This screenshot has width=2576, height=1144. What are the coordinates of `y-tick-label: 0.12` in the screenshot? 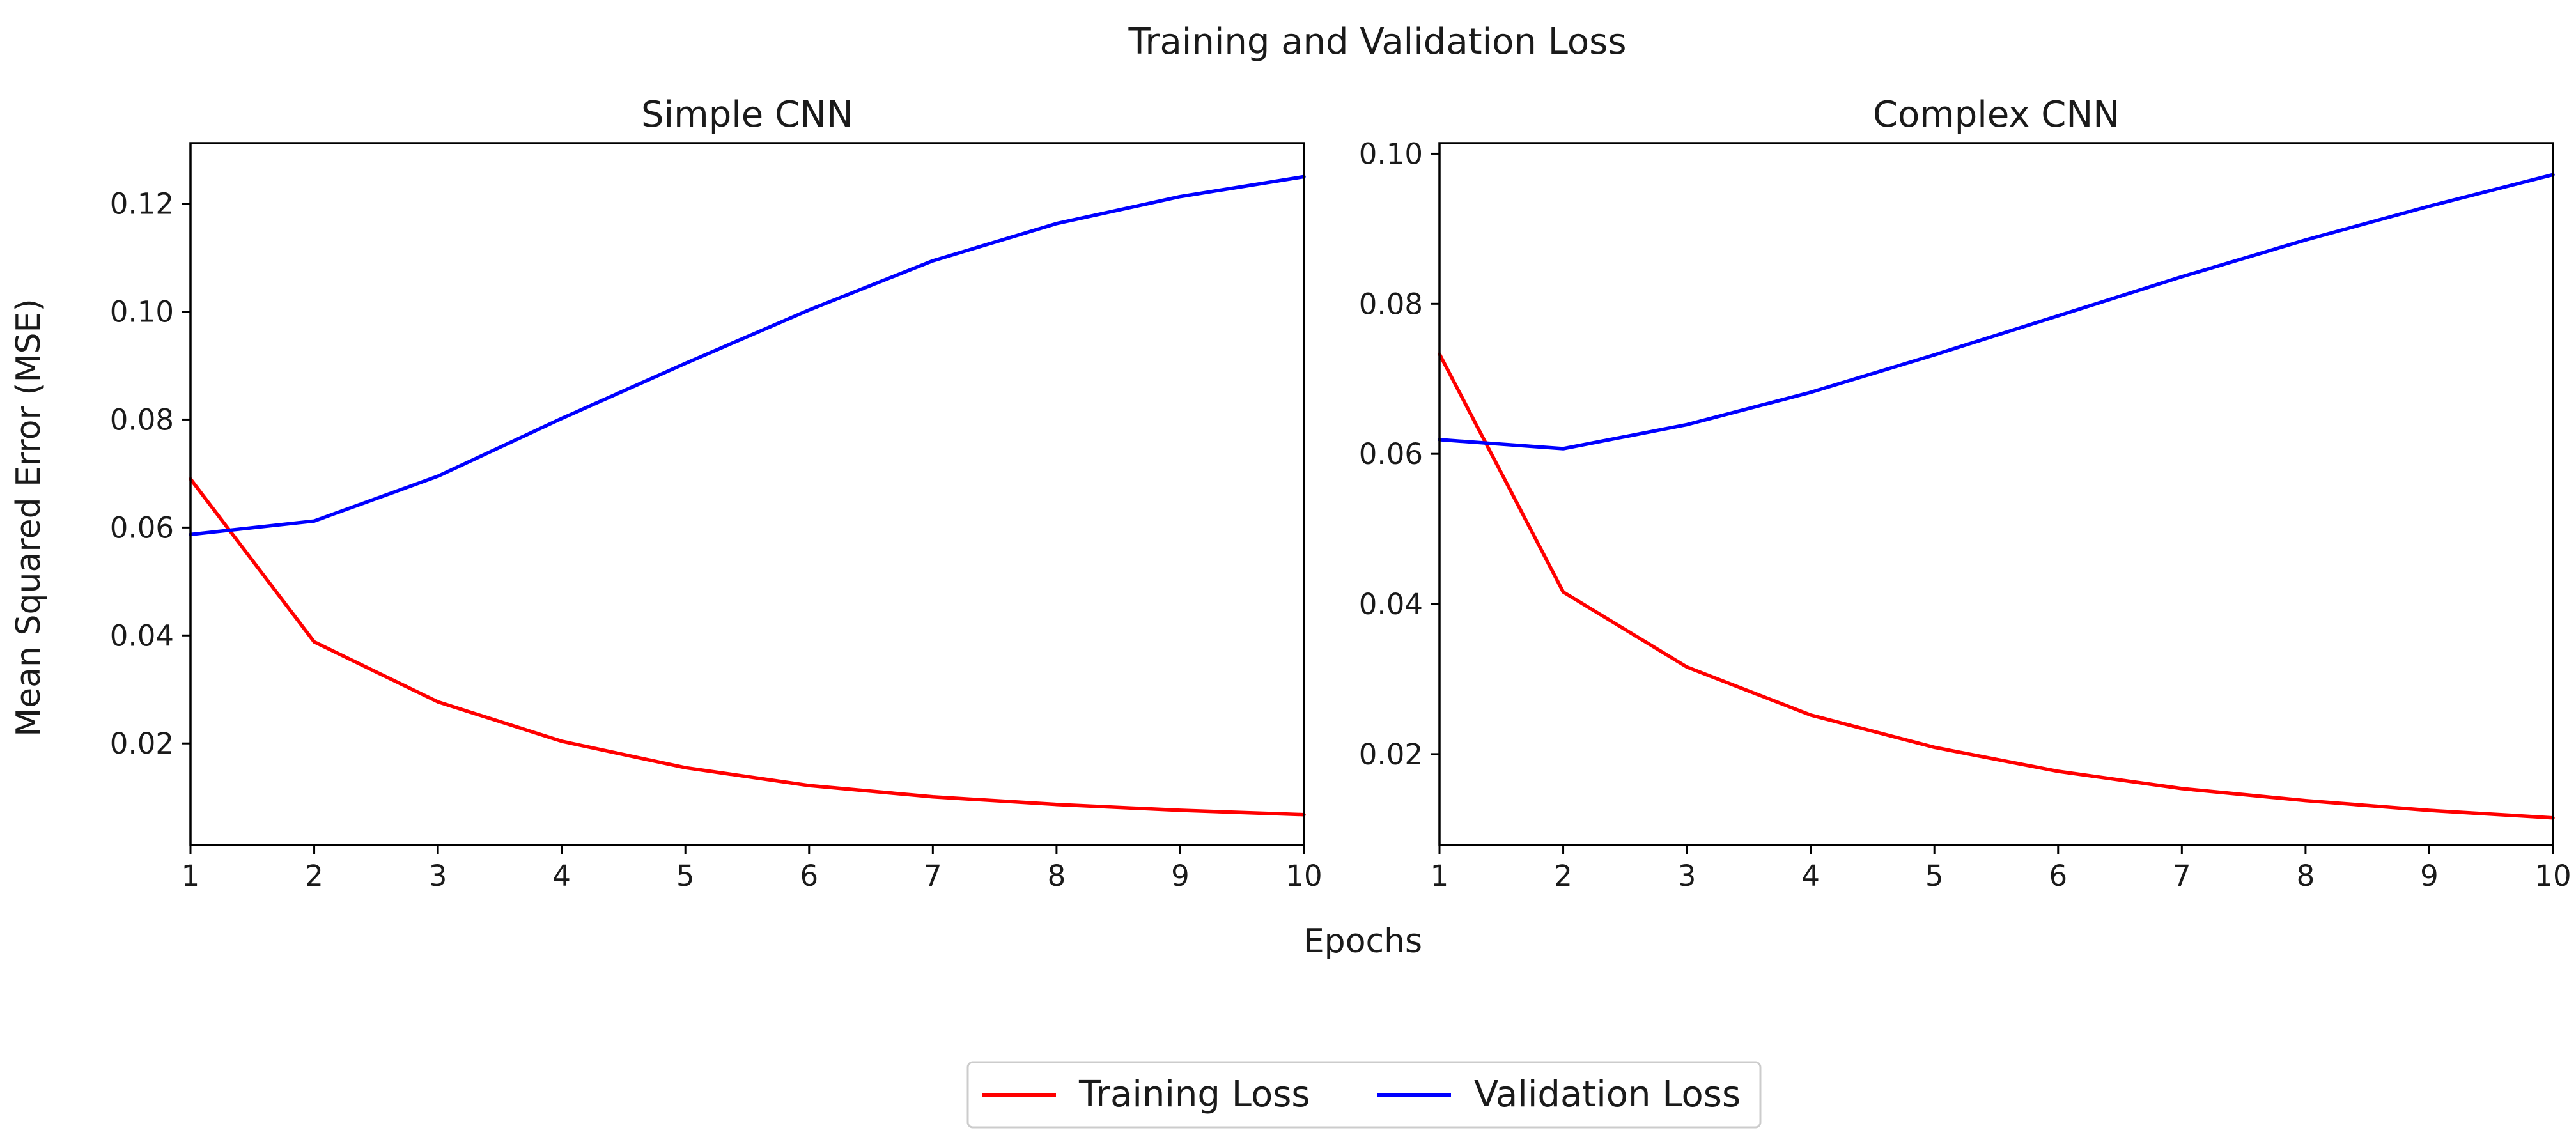 It's located at (142, 204).